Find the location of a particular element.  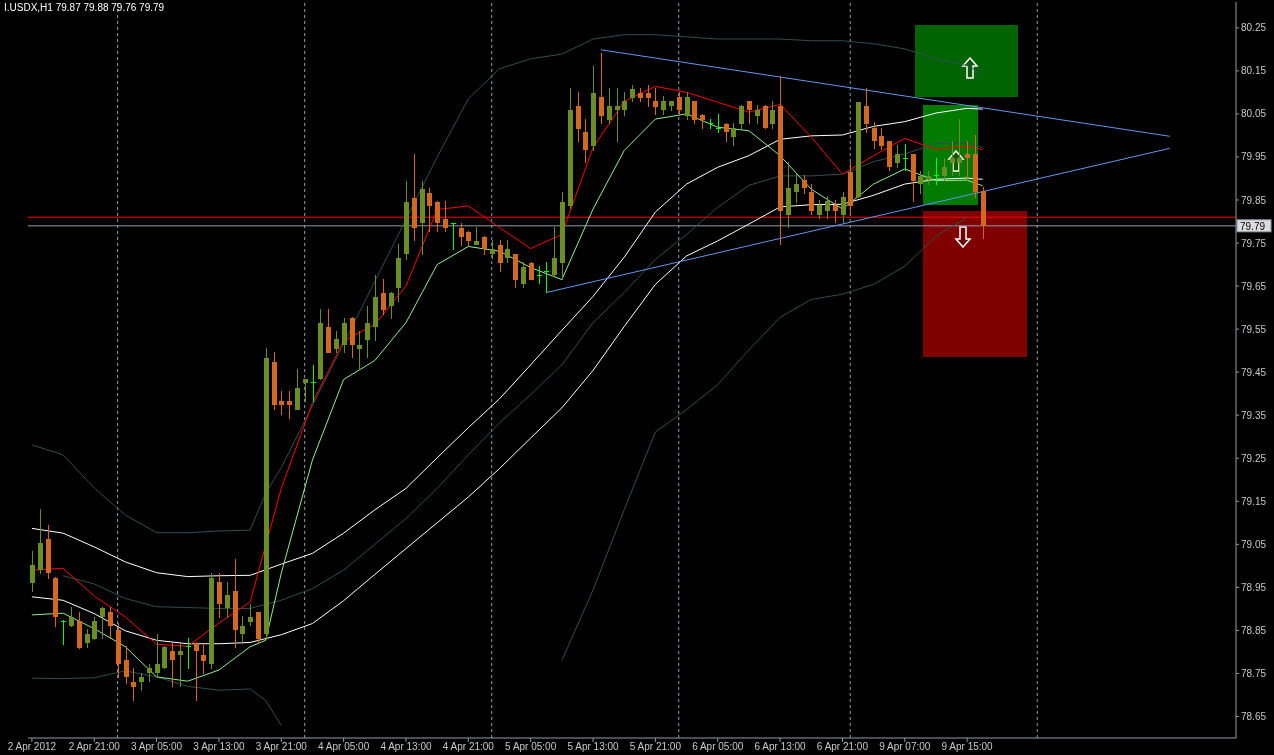

x-tick-label: 3 Apr 13:00 is located at coordinates (219, 746).